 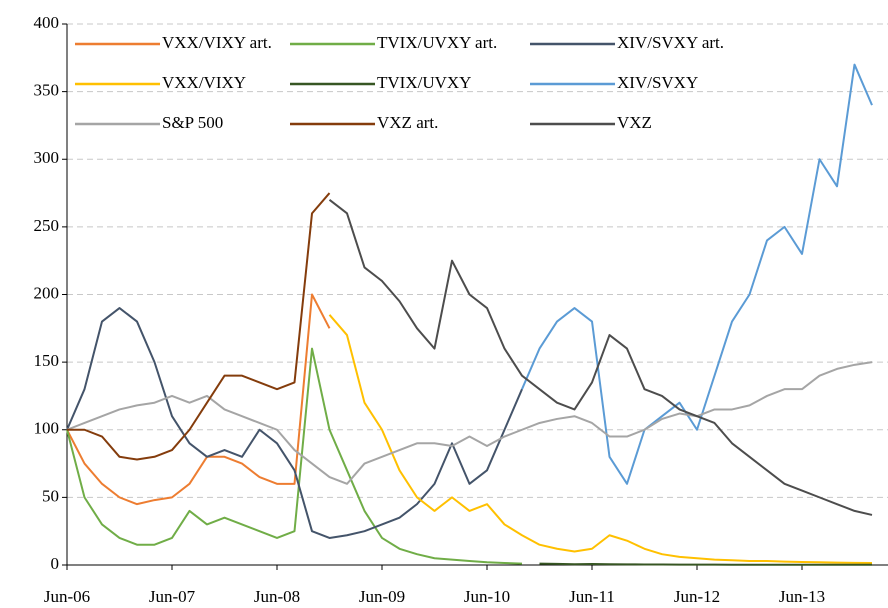 What do you see at coordinates (407, 122) in the screenshot?
I see `legend-label: VXZ art.` at bounding box center [407, 122].